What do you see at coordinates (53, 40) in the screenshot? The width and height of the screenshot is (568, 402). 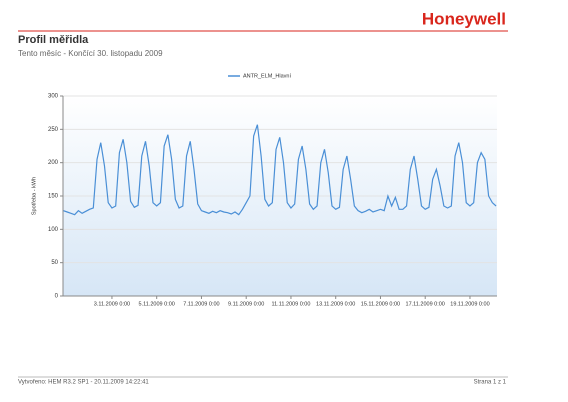 I see `page-title: Profil měřidla` at bounding box center [53, 40].